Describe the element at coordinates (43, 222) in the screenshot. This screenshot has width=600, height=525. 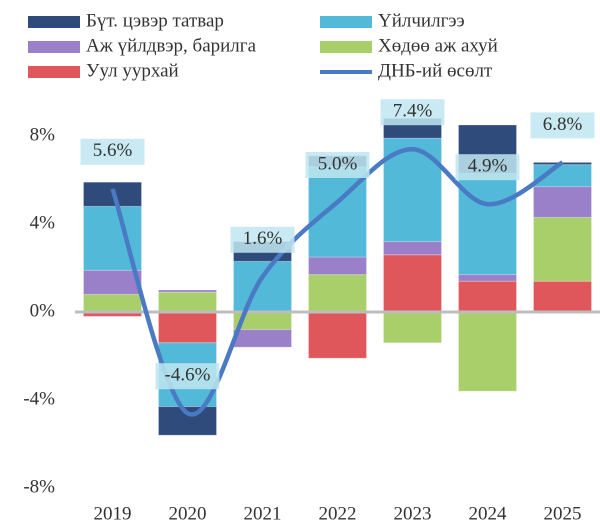
I see `y-tick-label: 4%` at that location.